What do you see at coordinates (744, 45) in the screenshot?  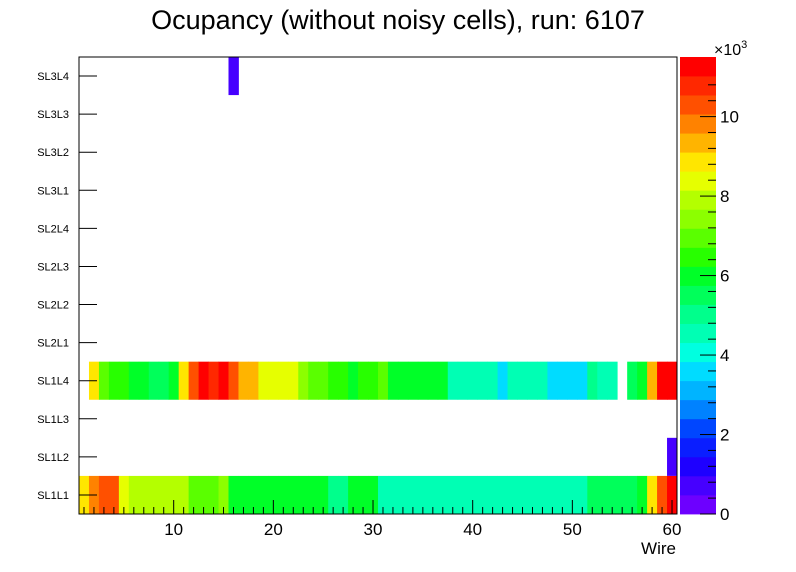 I see `multiplier-exponent: 3` at bounding box center [744, 45].